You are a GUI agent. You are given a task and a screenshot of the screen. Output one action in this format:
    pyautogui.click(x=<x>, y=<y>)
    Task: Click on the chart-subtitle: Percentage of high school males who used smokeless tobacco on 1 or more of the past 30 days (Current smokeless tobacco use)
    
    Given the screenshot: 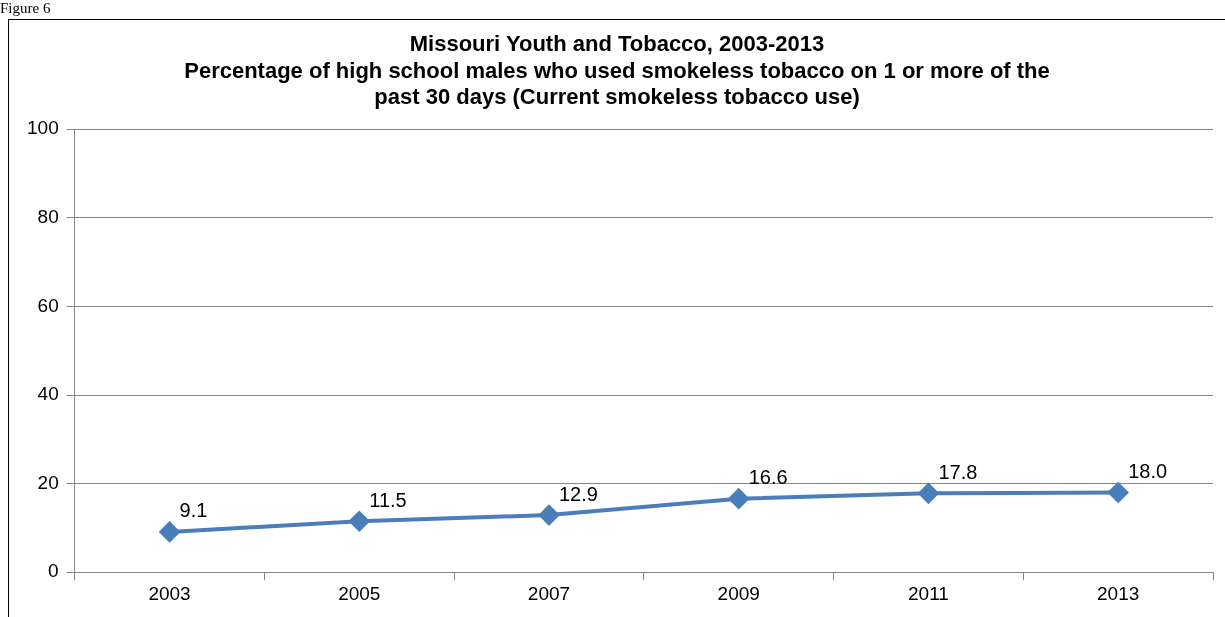 What is the action you would take?
    pyautogui.click(x=617, y=83)
    